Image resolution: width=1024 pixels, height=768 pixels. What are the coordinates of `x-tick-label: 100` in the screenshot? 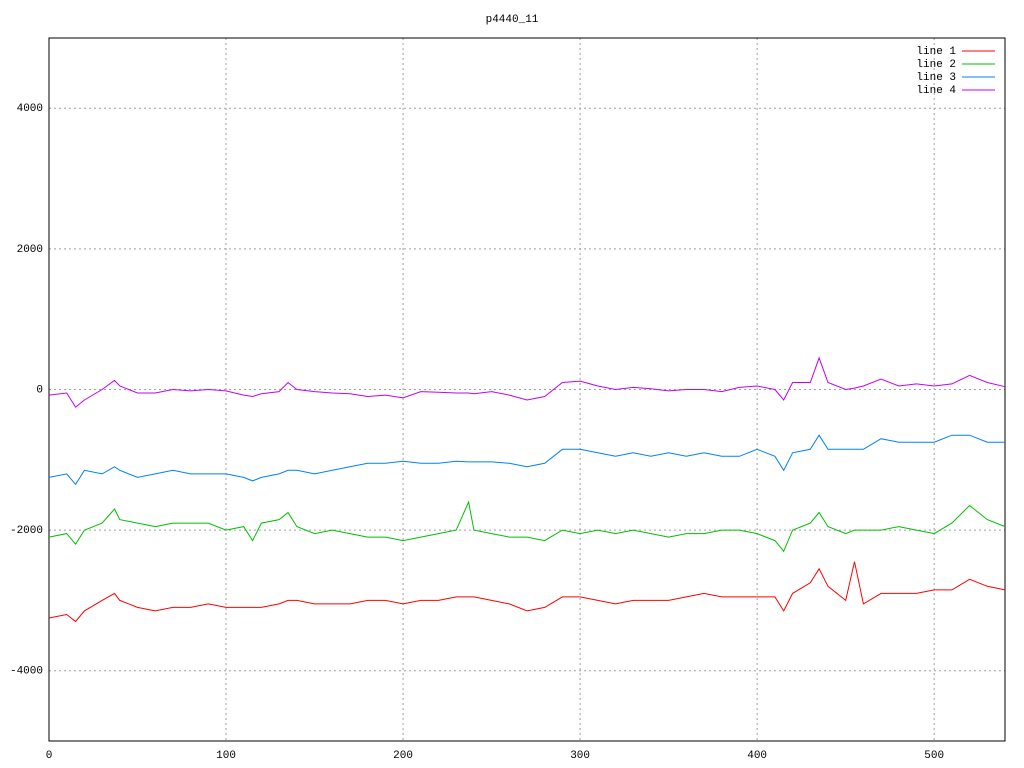 It's located at (226, 756).